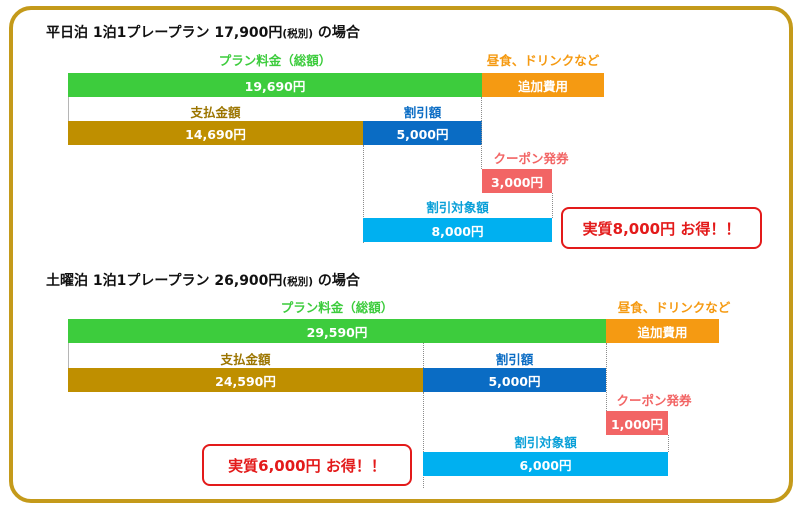 The height and width of the screenshot is (509, 800). What do you see at coordinates (457, 230) in the screenshot?
I see `weekday-target-bar: 8,000円` at bounding box center [457, 230].